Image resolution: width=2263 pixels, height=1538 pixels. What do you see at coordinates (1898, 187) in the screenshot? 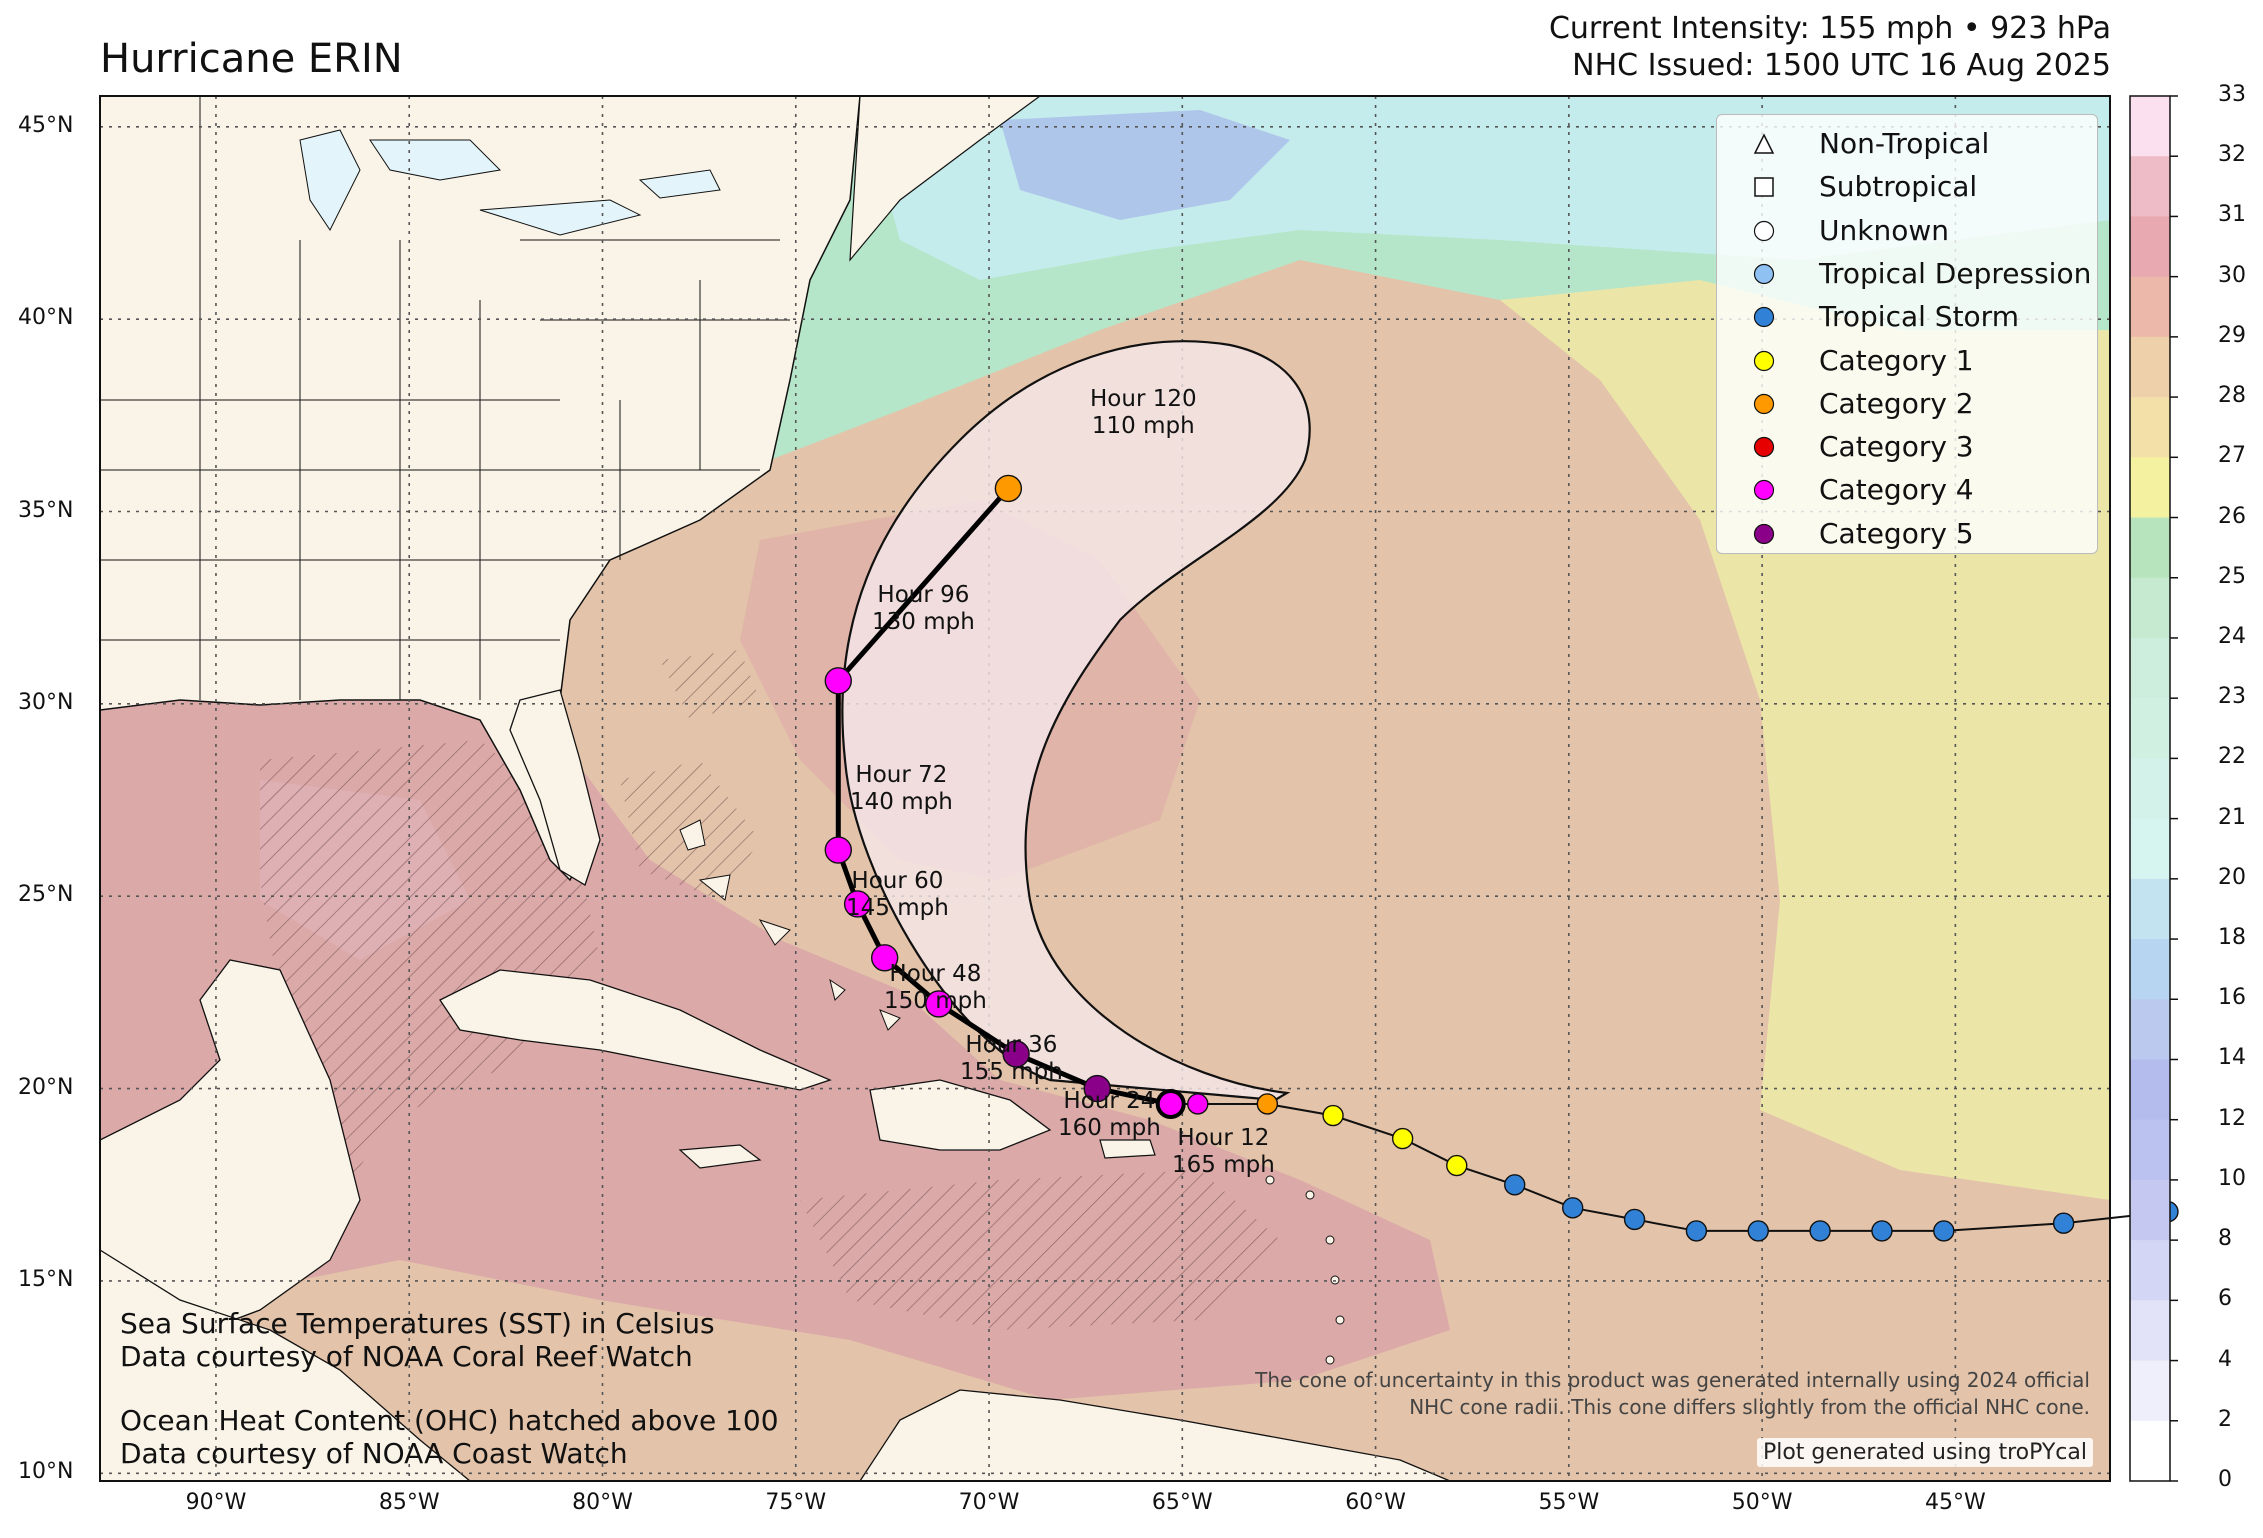
I see `legend-label: Subtropical` at bounding box center [1898, 187].